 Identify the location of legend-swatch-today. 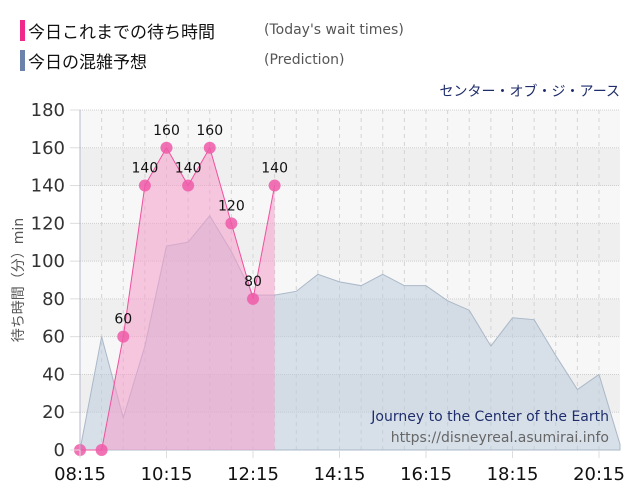
(22, 30).